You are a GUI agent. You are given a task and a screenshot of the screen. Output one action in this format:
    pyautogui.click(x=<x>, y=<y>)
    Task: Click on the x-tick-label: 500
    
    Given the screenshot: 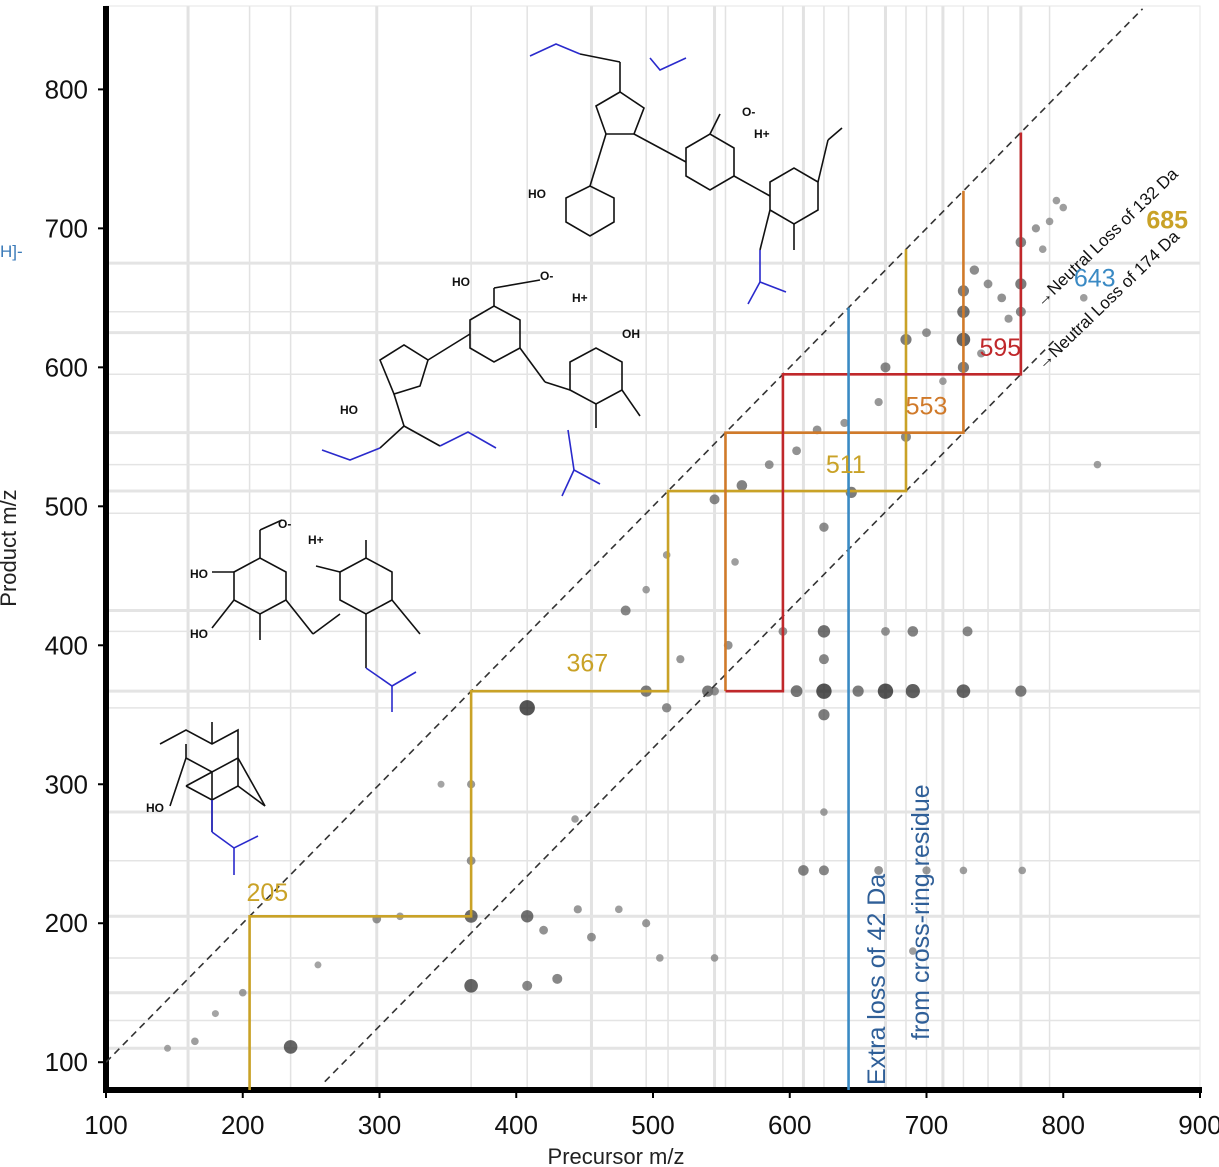 What is the action you would take?
    pyautogui.click(x=652, y=1125)
    